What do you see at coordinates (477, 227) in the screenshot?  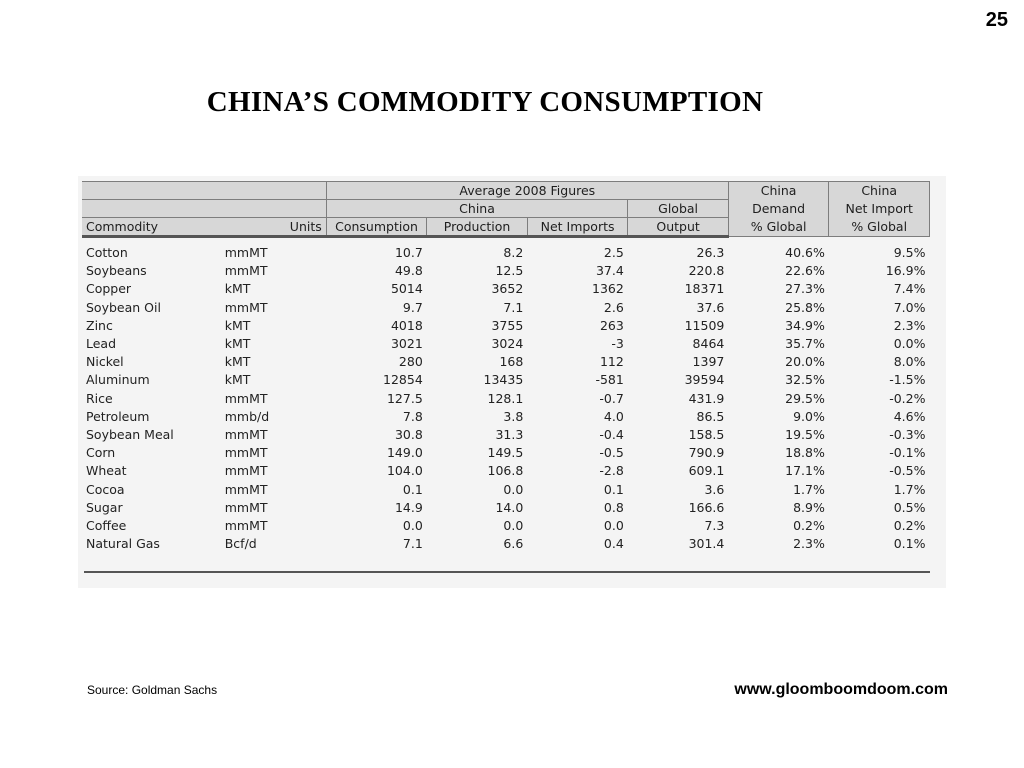 I see `header-production: Production` at bounding box center [477, 227].